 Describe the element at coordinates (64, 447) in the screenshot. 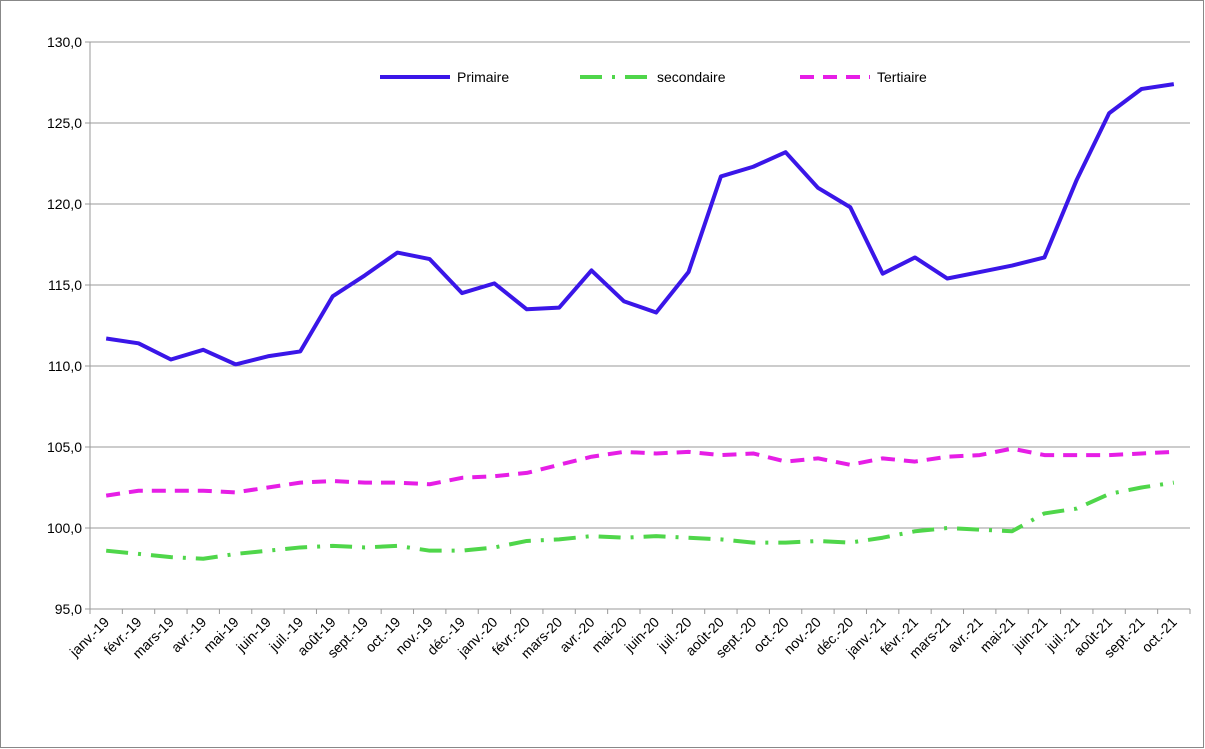

I see `y-tick-label: 105,0` at that location.